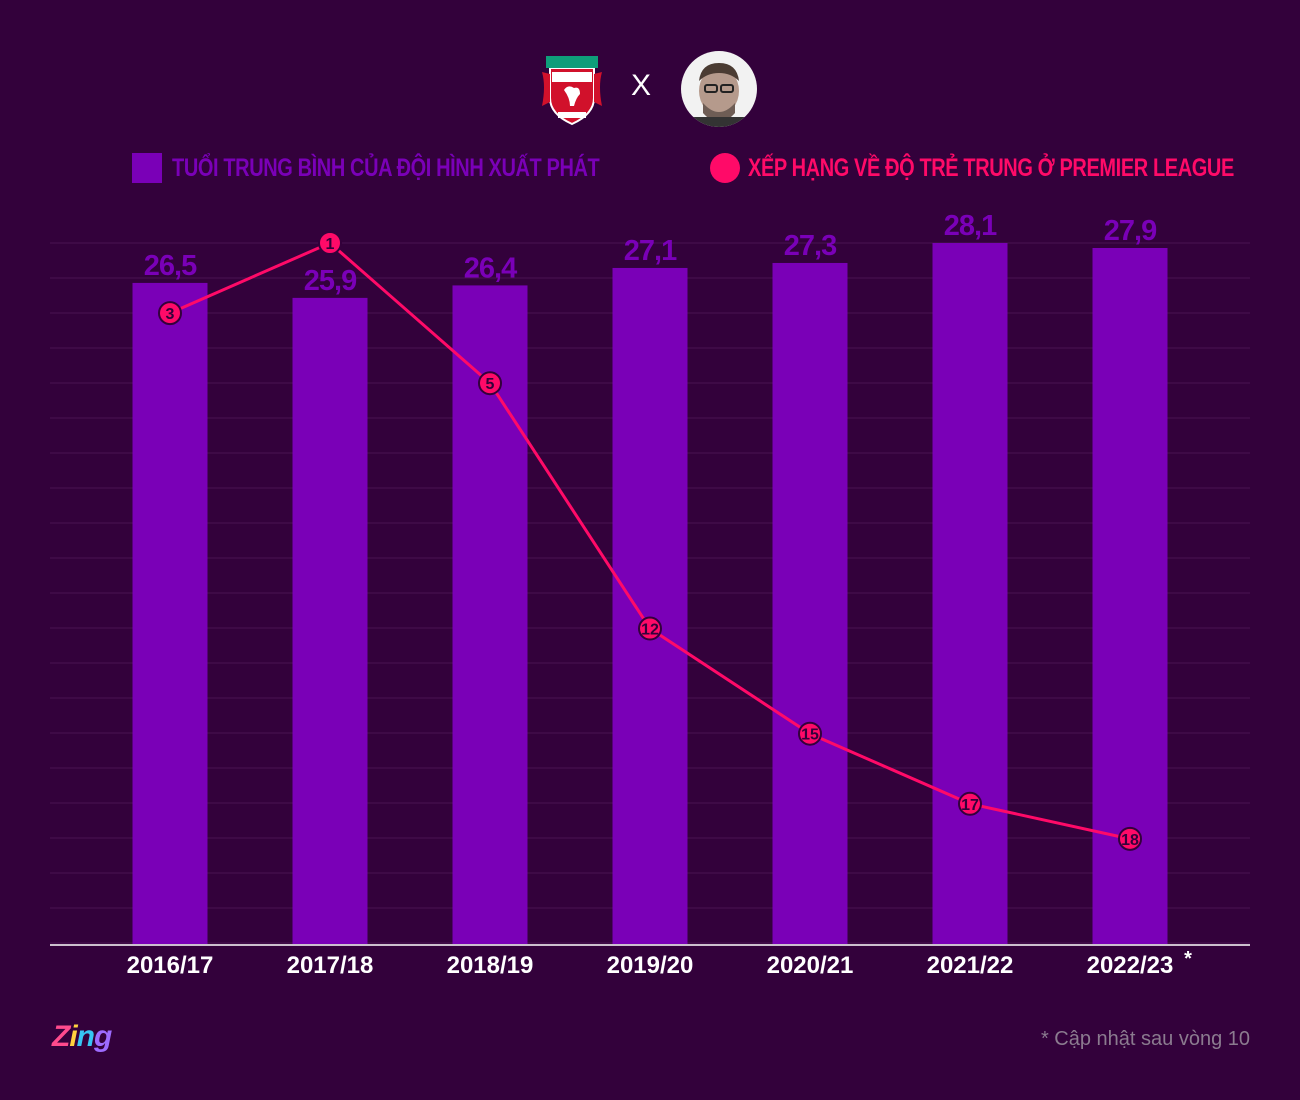 This screenshot has height=1100, width=1300. I want to click on x-tick-label: 2019/20, so click(650, 965).